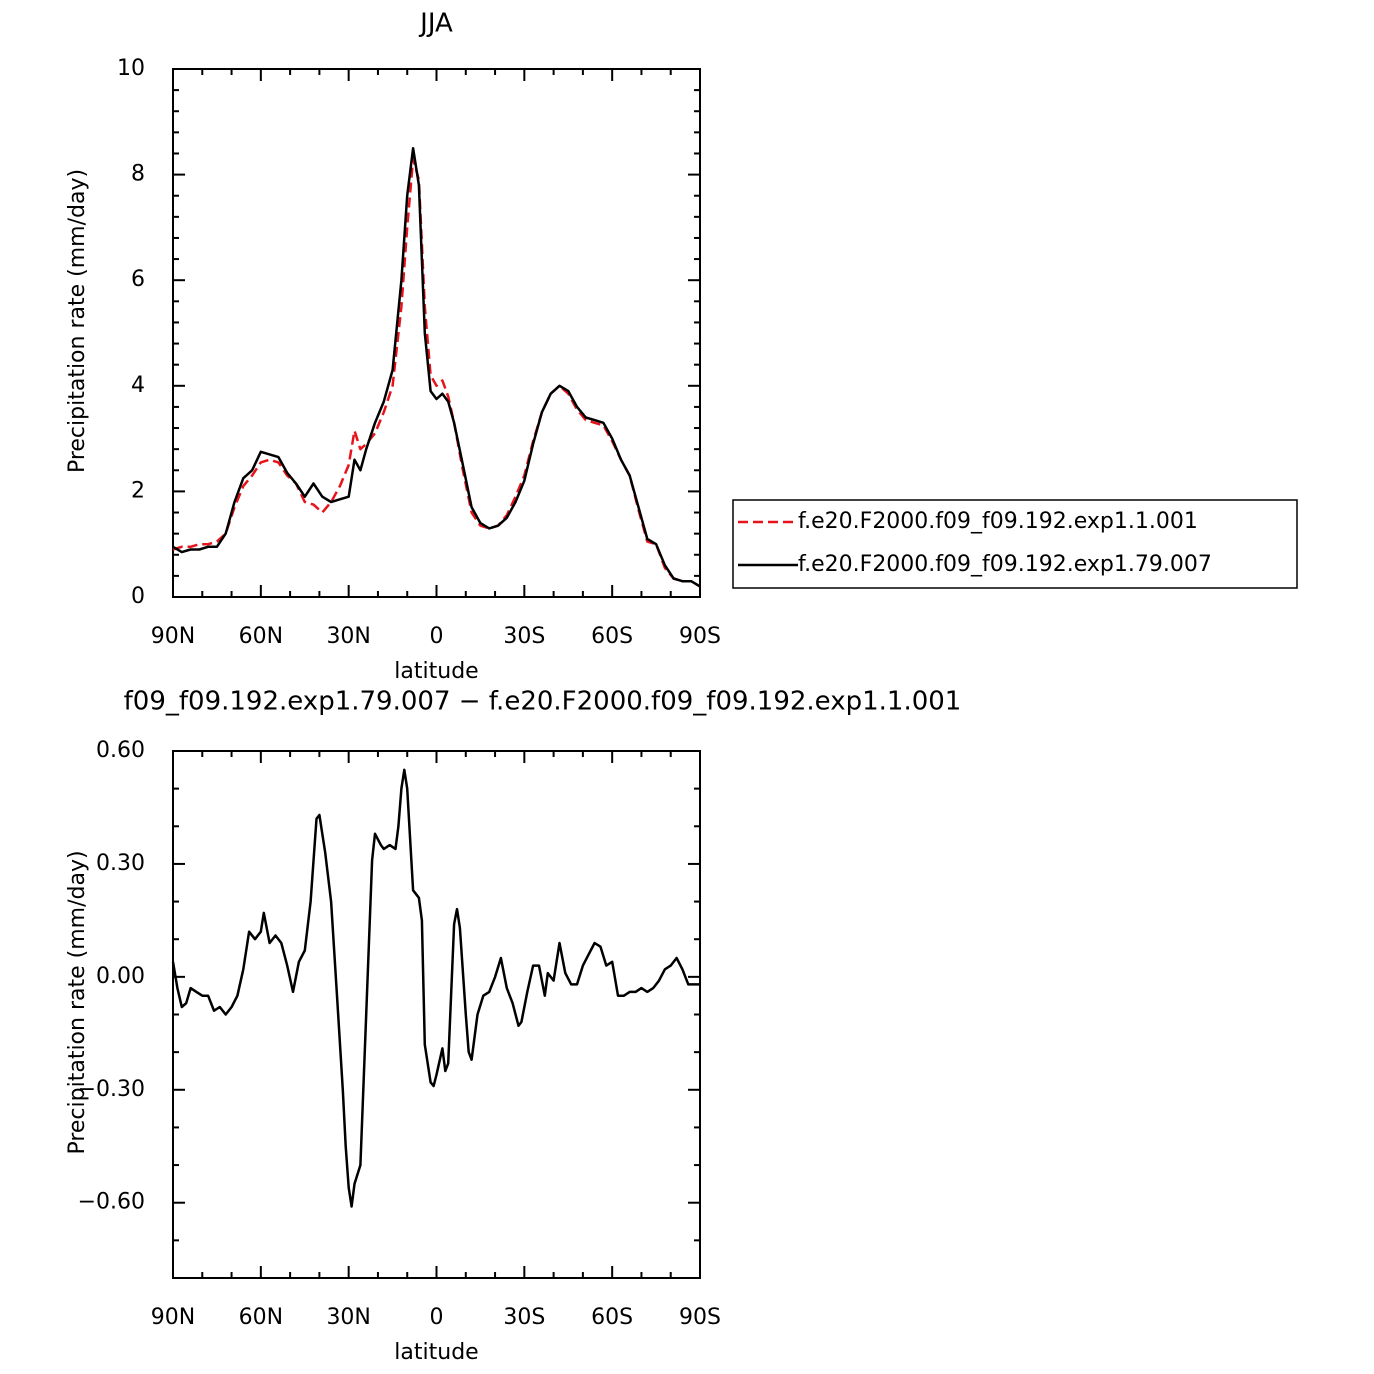  Describe the element at coordinates (120, 750) in the screenshot. I see `y-tick-label: 0.60` at that location.